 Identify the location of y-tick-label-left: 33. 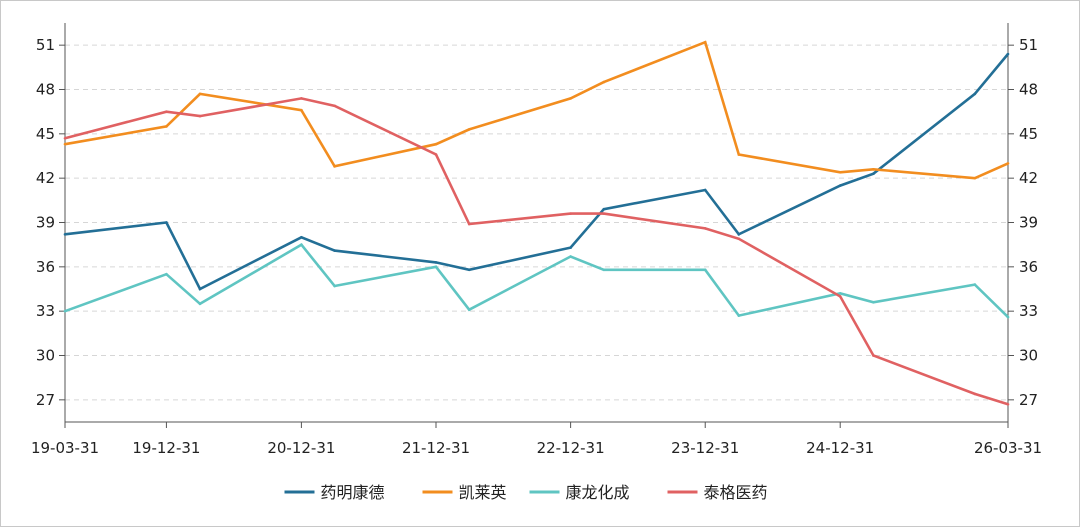
(45, 311).